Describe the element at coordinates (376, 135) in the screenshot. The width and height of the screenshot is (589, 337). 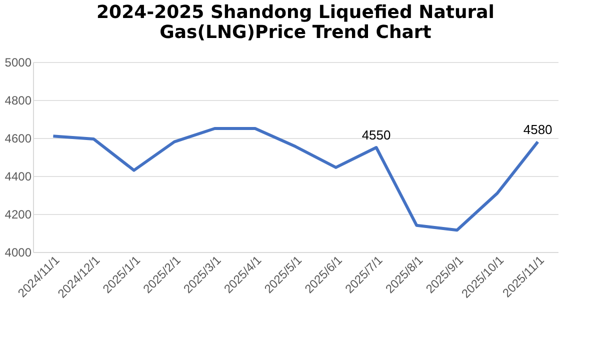
I see `data-label: 4550` at that location.